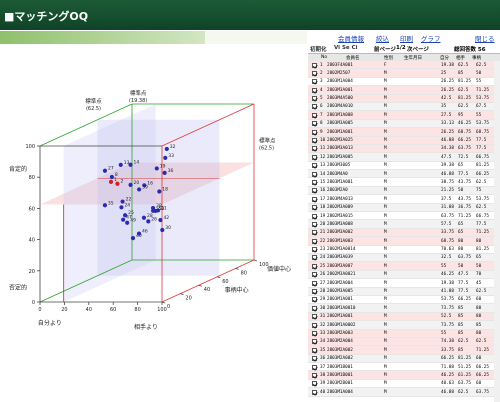 This screenshot has height=402, width=500. What do you see at coordinates (404, 241) in the screenshot?
I see `table-row: 22 2803M1A003 M 68.75 80 80` at bounding box center [404, 241].